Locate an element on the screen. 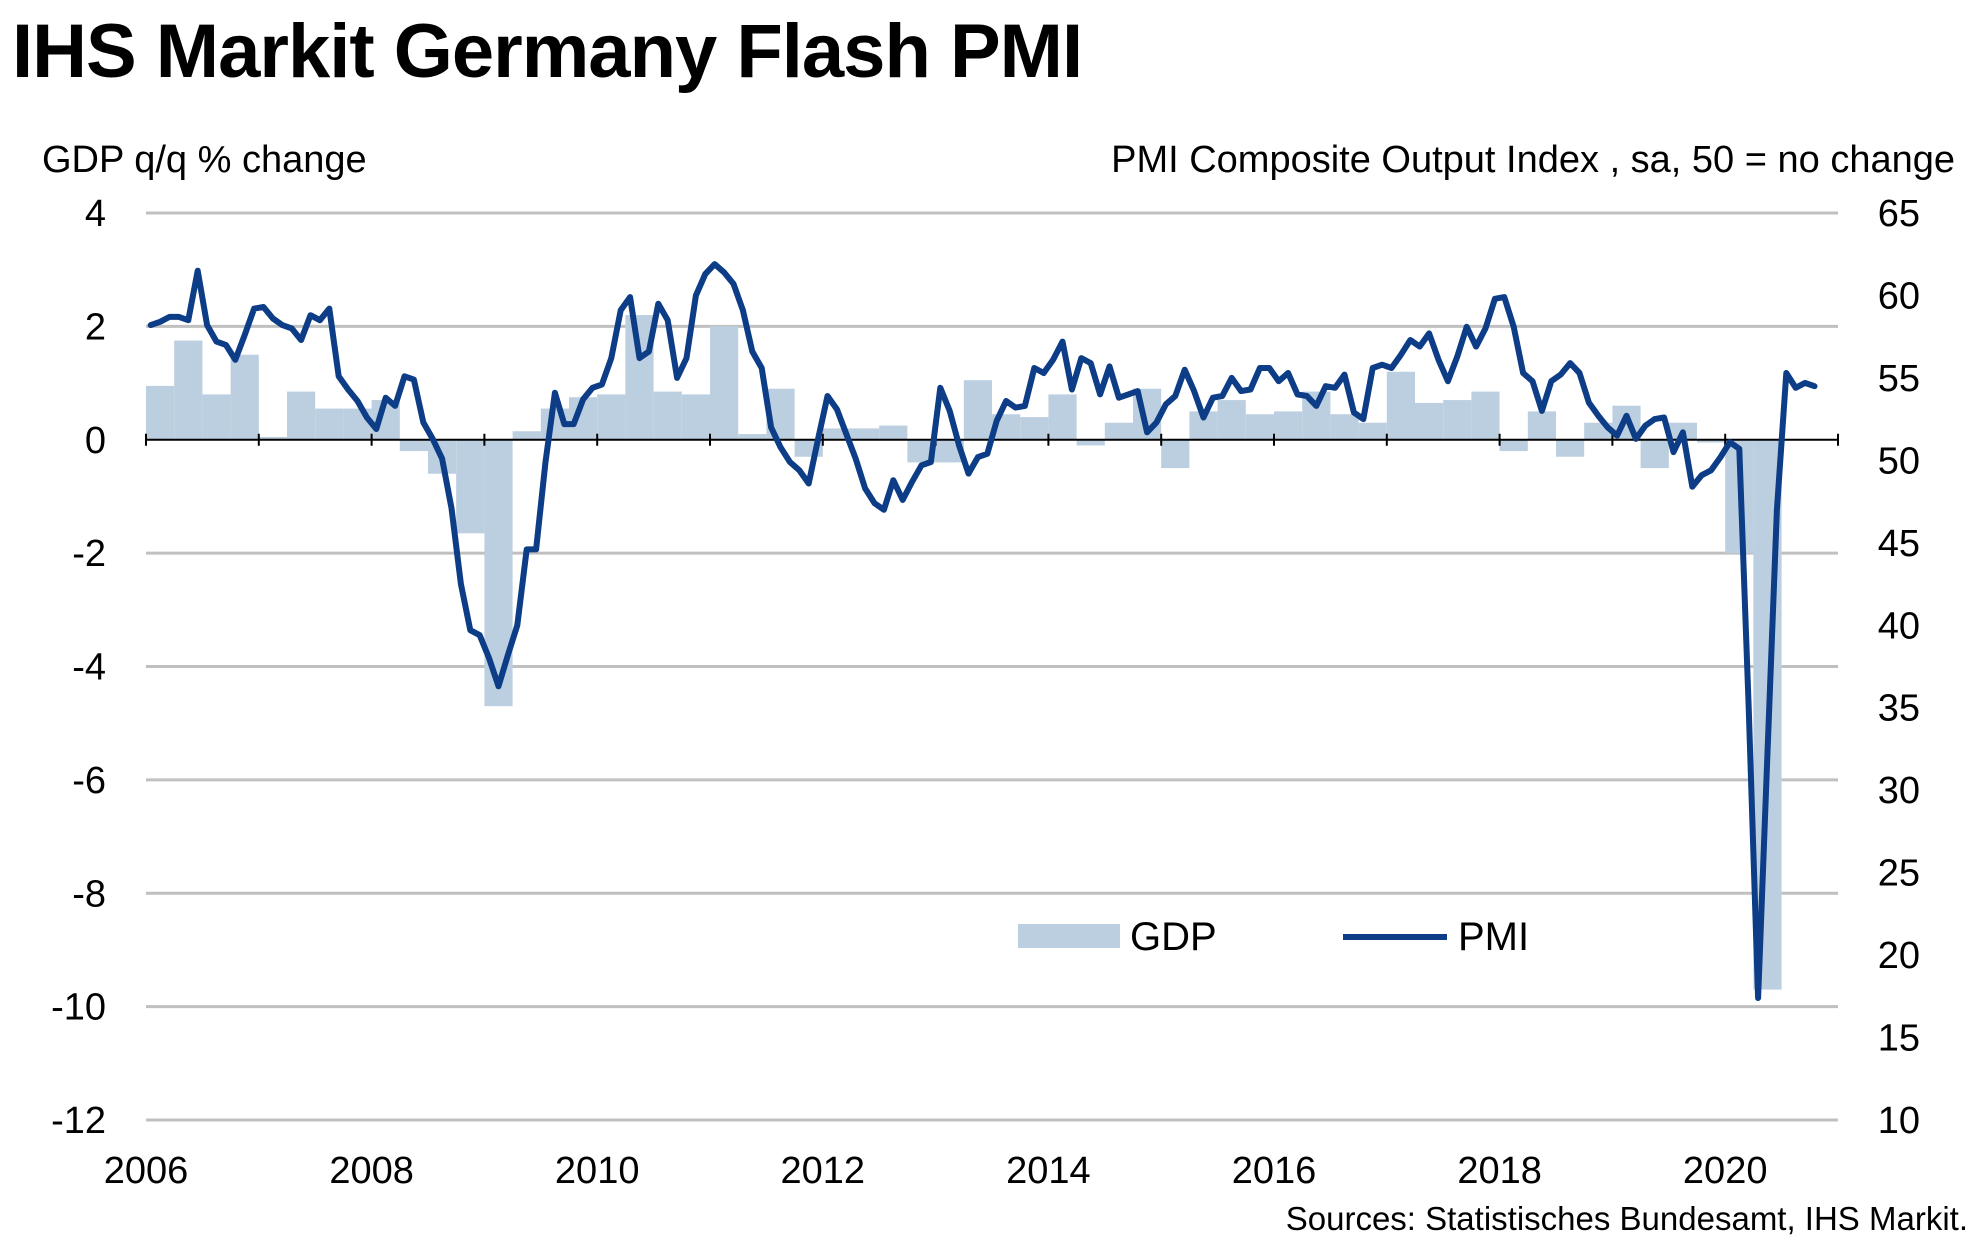 This screenshot has height=1250, width=1978. right-tick-label: 50 is located at coordinates (1899, 461).